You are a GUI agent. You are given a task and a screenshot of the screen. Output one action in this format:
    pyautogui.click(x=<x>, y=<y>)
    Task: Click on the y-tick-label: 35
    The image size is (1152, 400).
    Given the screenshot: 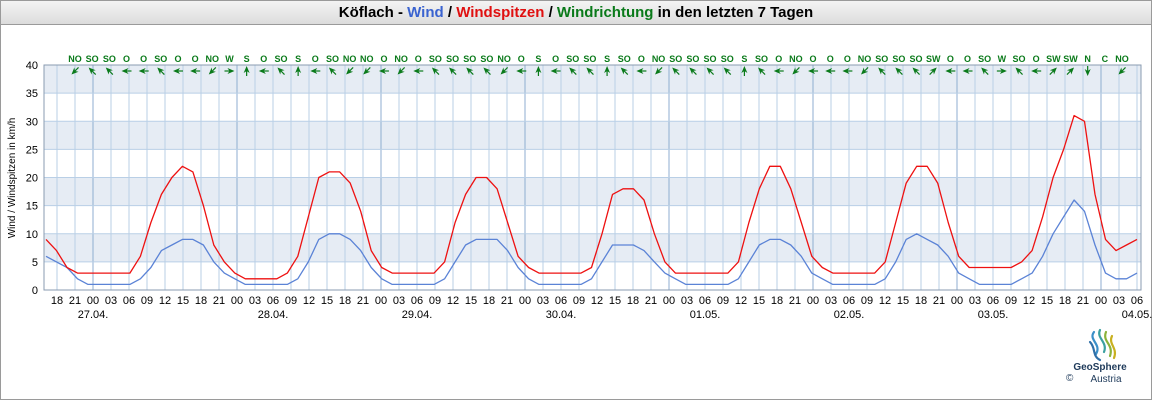 What is the action you would take?
    pyautogui.click(x=32, y=94)
    